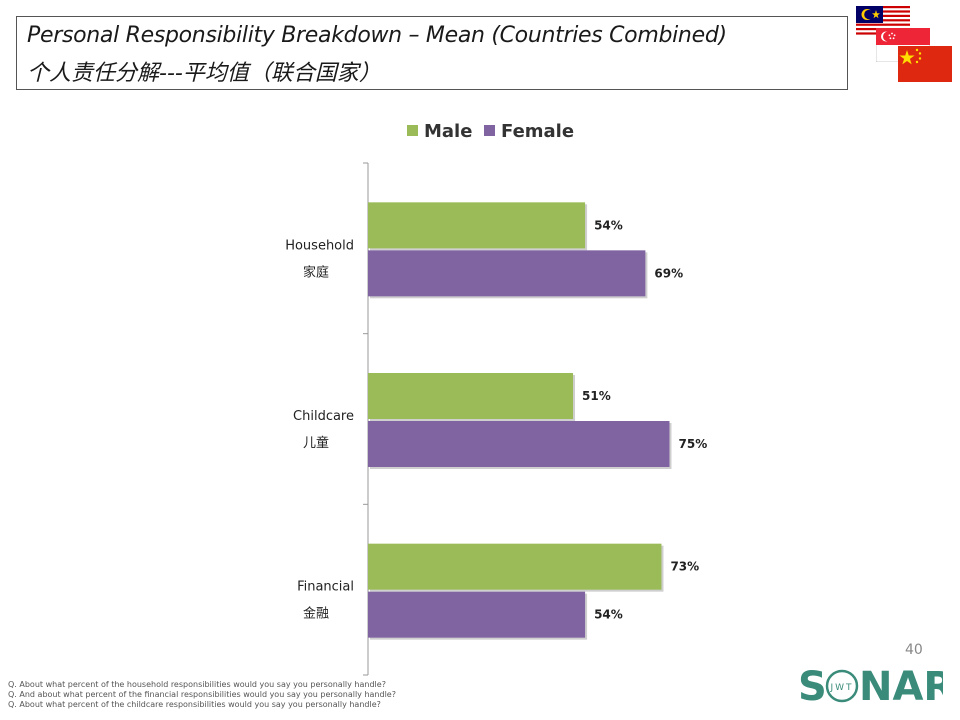 The width and height of the screenshot is (960, 720). Describe the element at coordinates (841, 688) in the screenshot. I see `logo-ring-text: JWT` at that location.